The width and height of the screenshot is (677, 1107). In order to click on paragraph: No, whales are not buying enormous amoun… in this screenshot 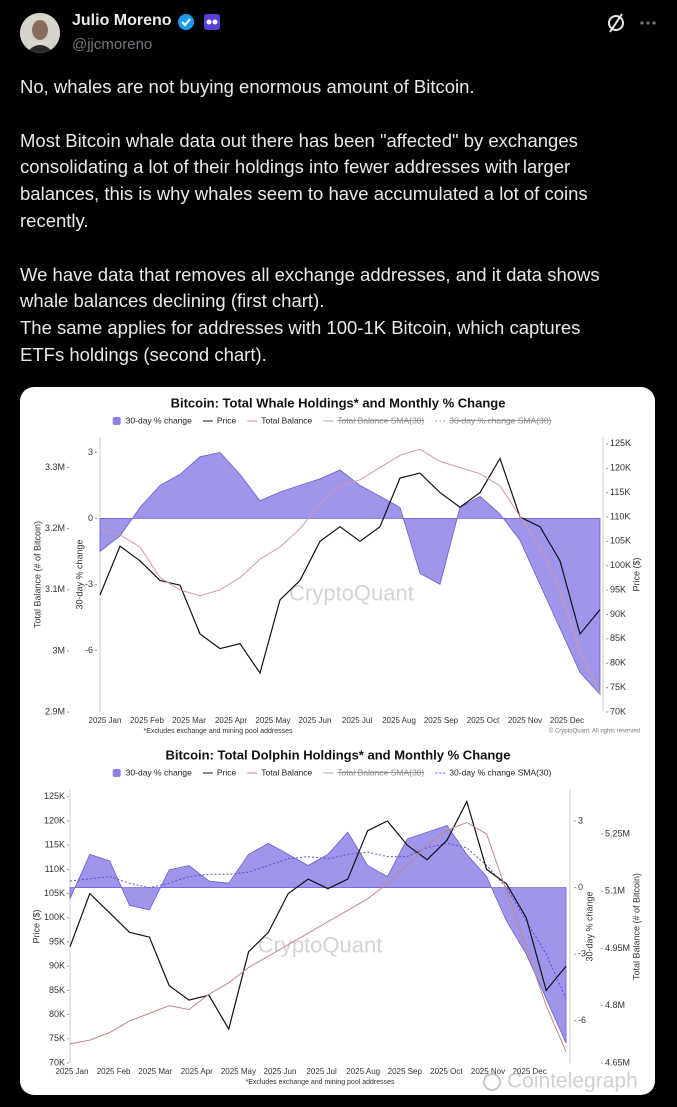, I will do `click(340, 87)`.